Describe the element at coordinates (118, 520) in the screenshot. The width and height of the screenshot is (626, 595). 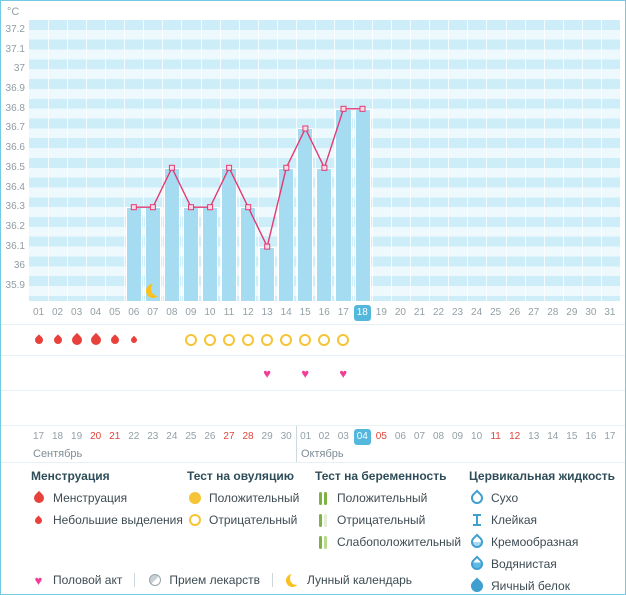
I see `legend-label: Небольшие выделения` at that location.